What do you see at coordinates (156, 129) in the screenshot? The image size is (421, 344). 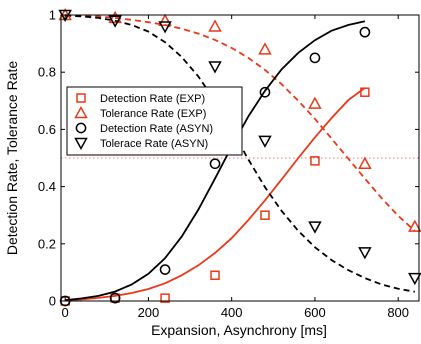 I see `legend-label-3: Detection Rate (ASYN)` at bounding box center [156, 129].